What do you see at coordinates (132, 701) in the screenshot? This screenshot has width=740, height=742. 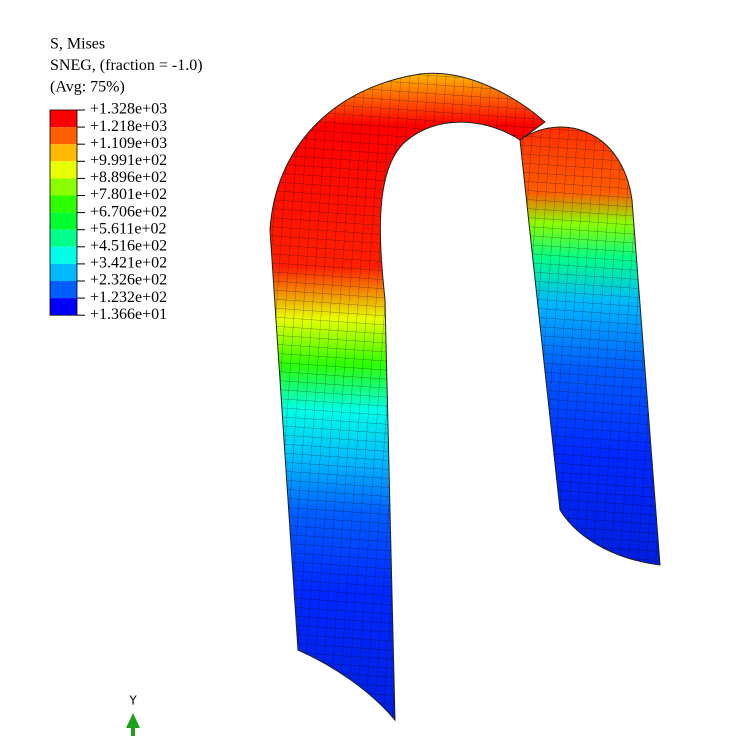 I see `triad-label: Y` at bounding box center [132, 701].